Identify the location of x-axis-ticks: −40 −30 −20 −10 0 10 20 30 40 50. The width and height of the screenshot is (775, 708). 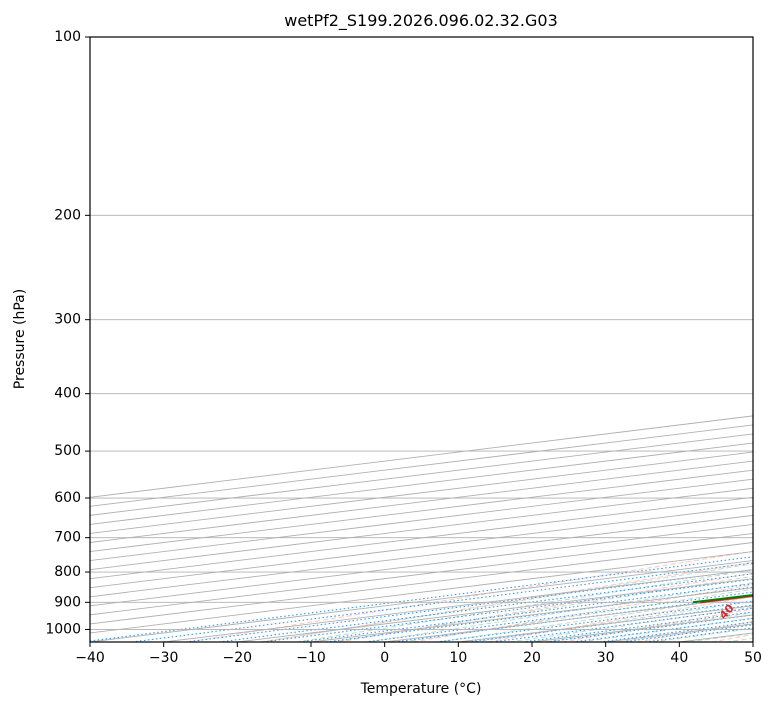
(418, 654).